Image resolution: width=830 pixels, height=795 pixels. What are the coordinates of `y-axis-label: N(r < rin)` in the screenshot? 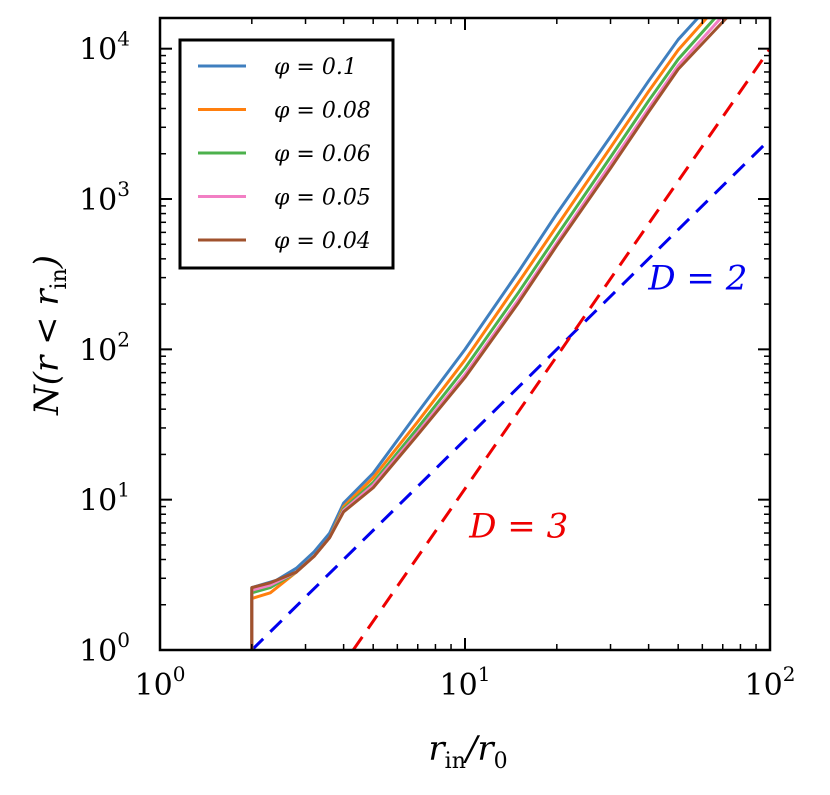 It's located at (49, 335).